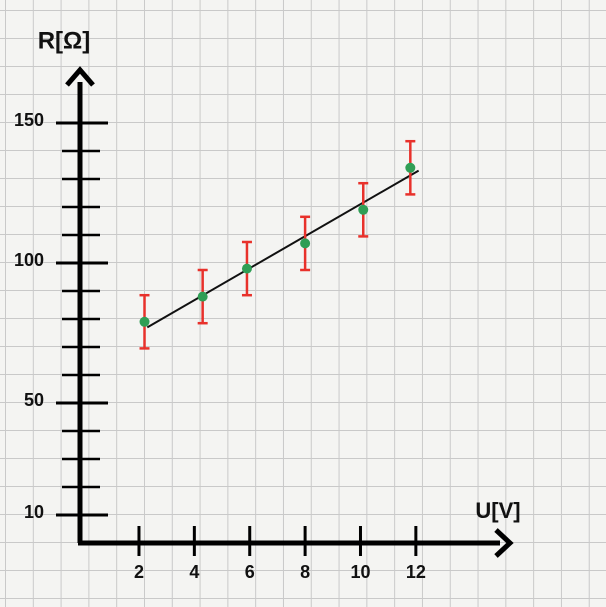  I want to click on y-tick-label: 10, so click(34, 512).